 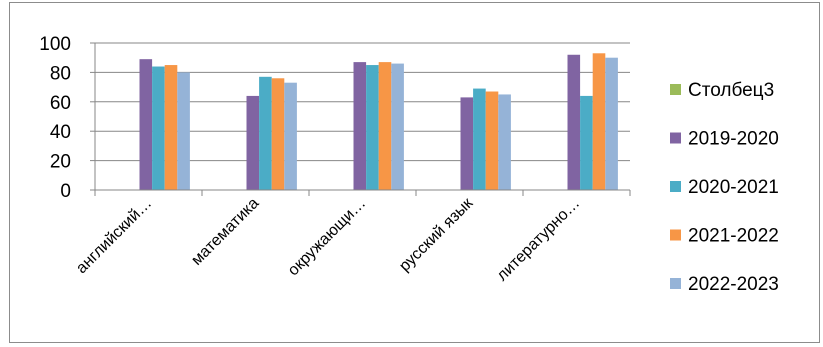 What do you see at coordinates (733, 139) in the screenshot?
I see `legend-label: 2019-2020` at bounding box center [733, 139].